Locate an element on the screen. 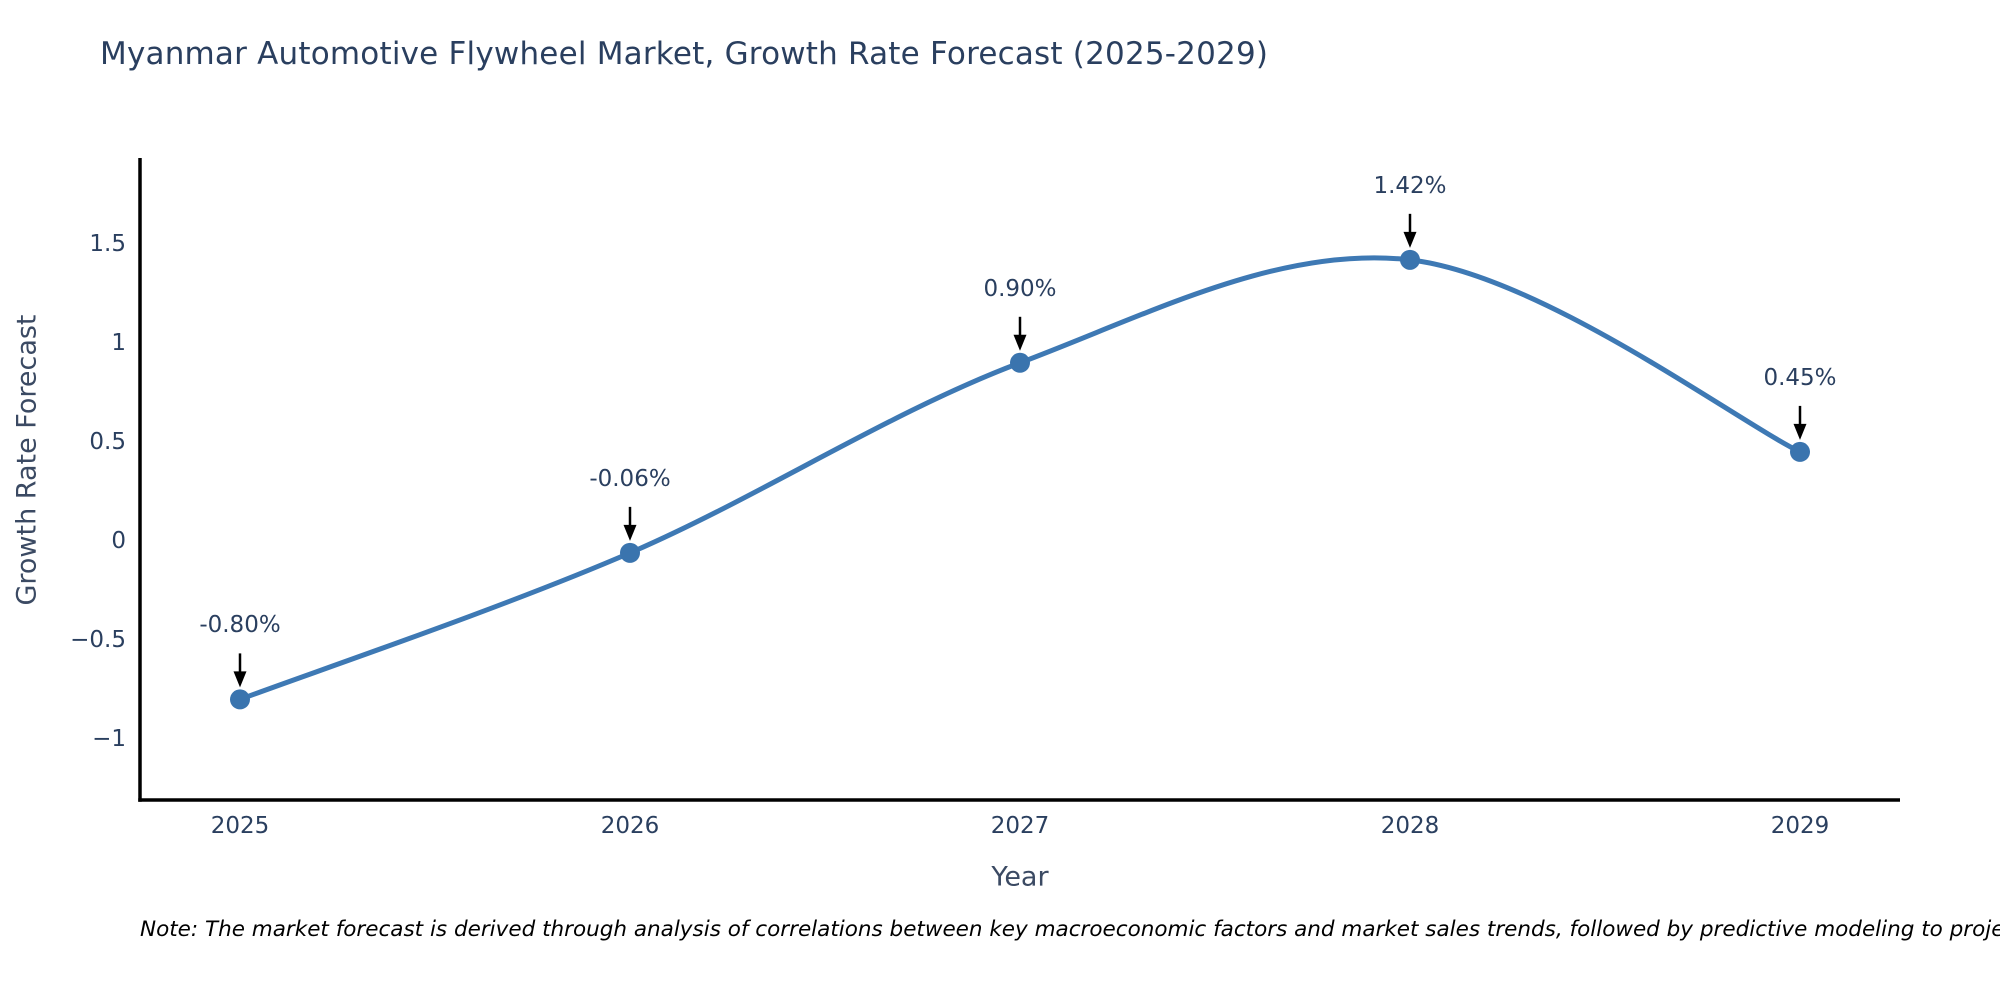 The height and width of the screenshot is (1000, 2000). data-point-2029 is located at coordinates (1800, 451).